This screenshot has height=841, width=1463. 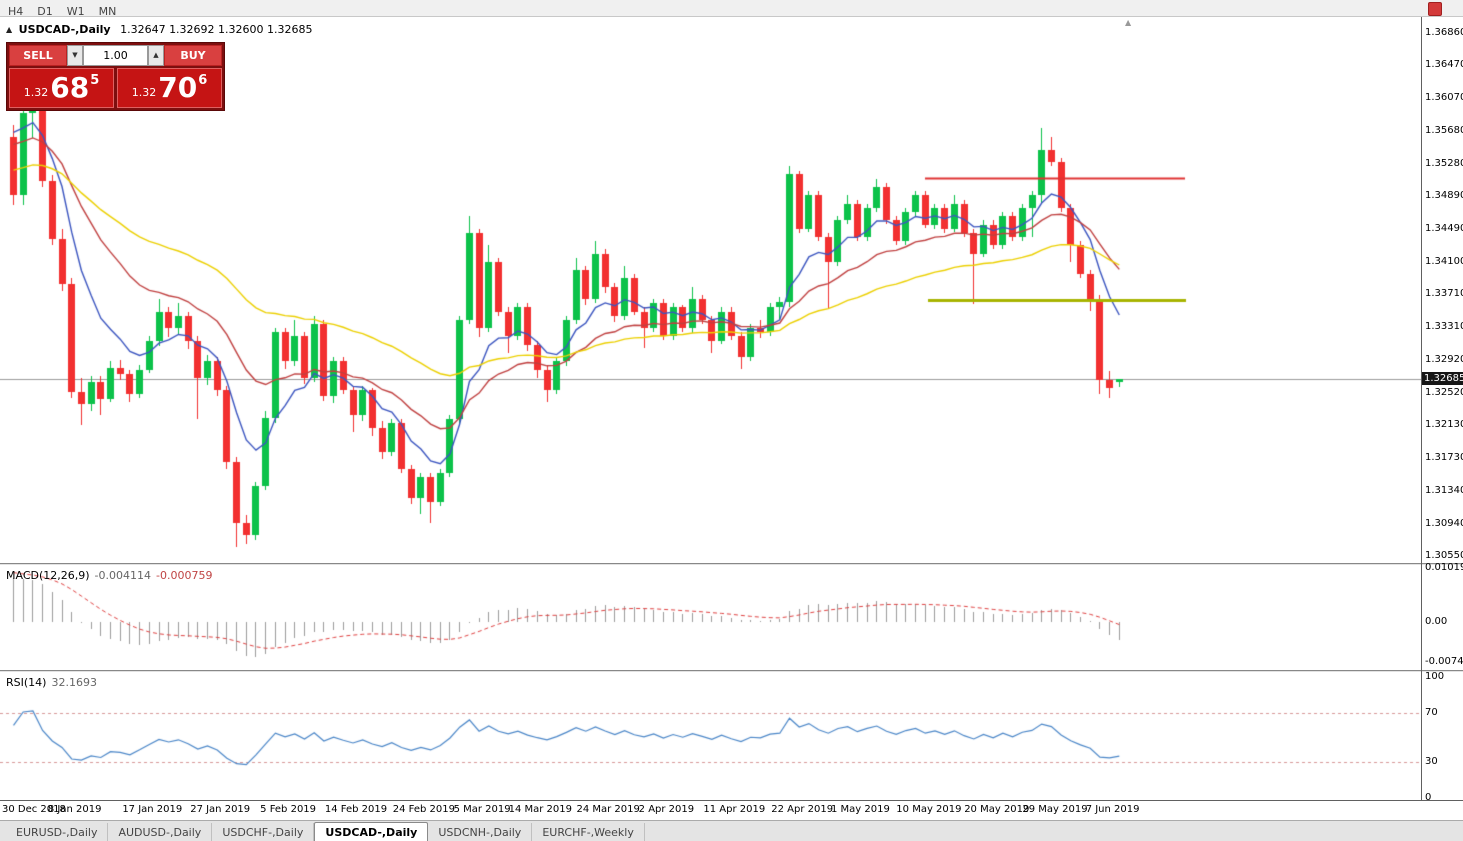 I want to click on sell-price-big: 68, so click(x=70, y=87).